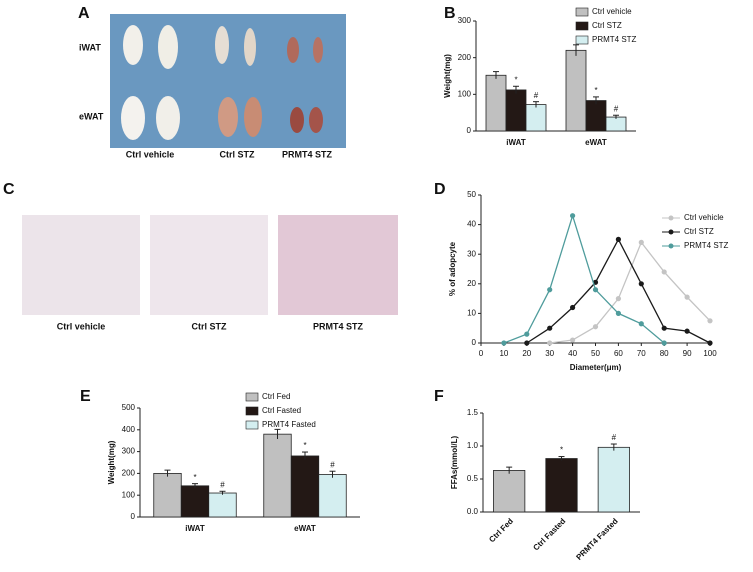  I want to click on y-tick-label: 10, so click(471, 313).